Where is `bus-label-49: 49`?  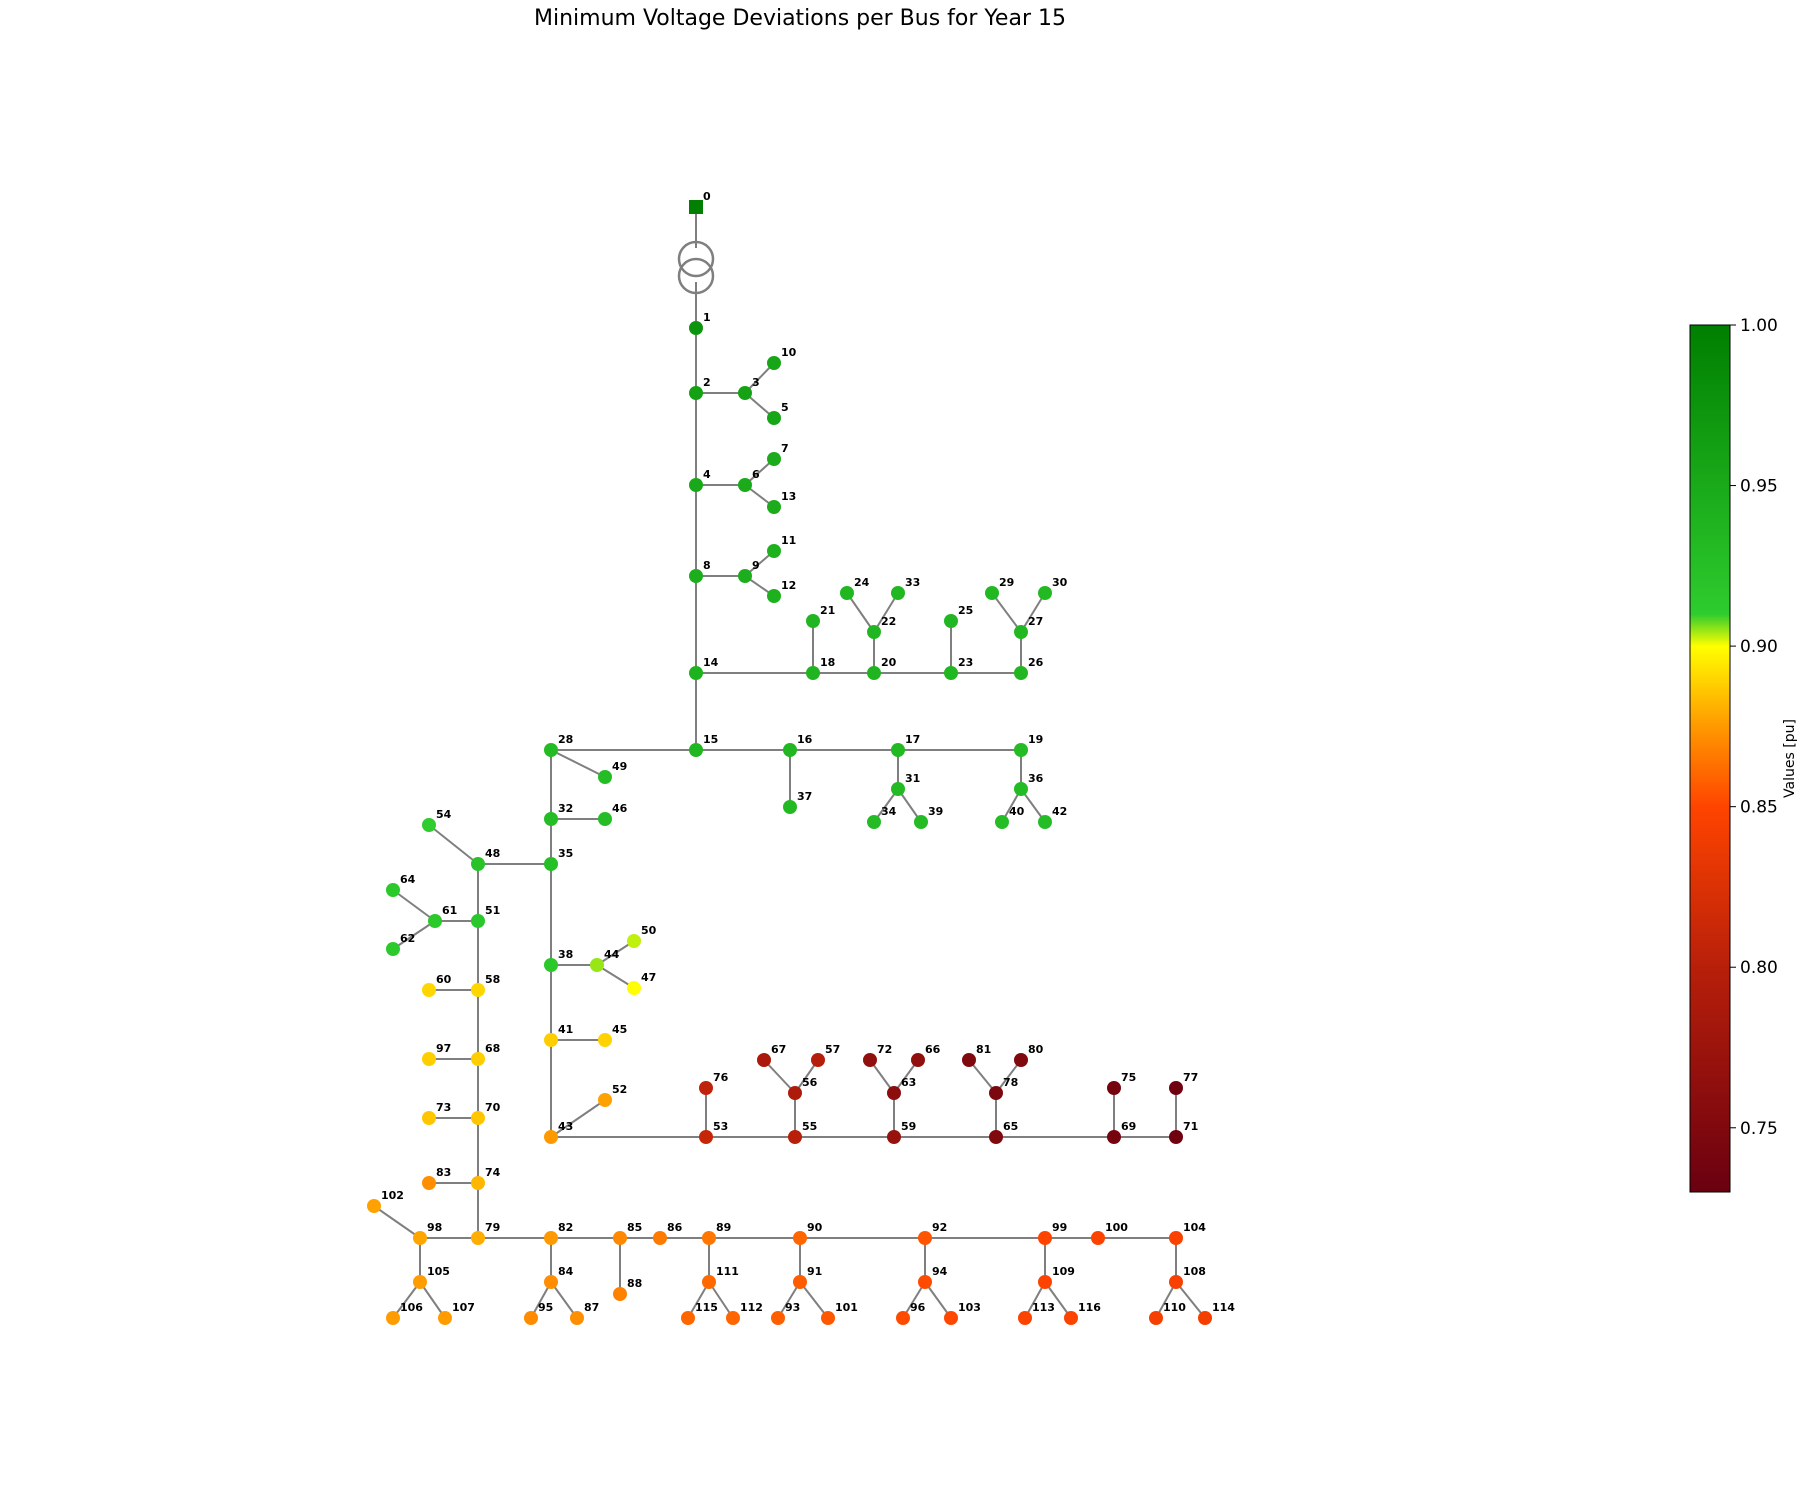 bus-label-49: 49 is located at coordinates (619, 766).